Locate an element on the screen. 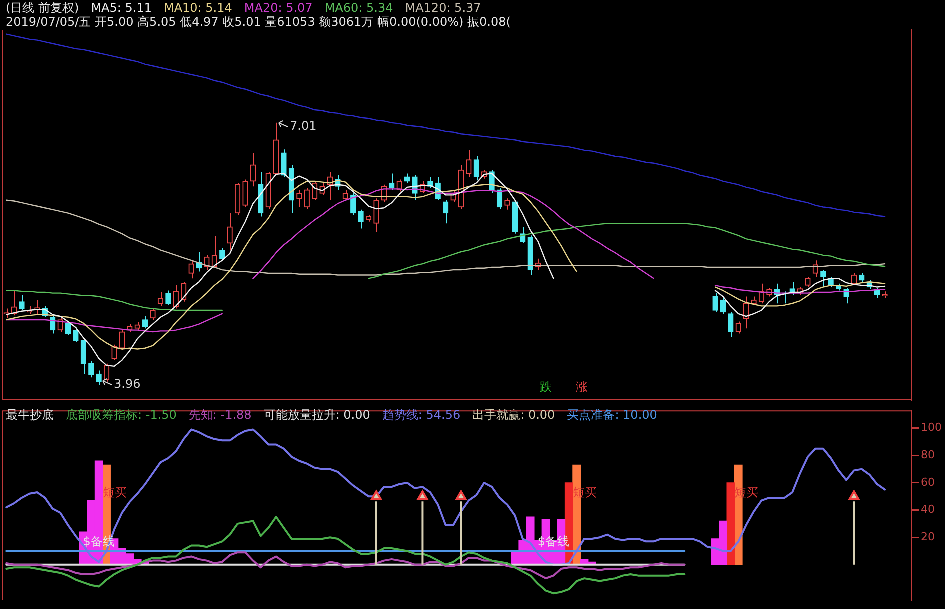  text: 出手就赢: 0.00 is located at coordinates (514, 415).